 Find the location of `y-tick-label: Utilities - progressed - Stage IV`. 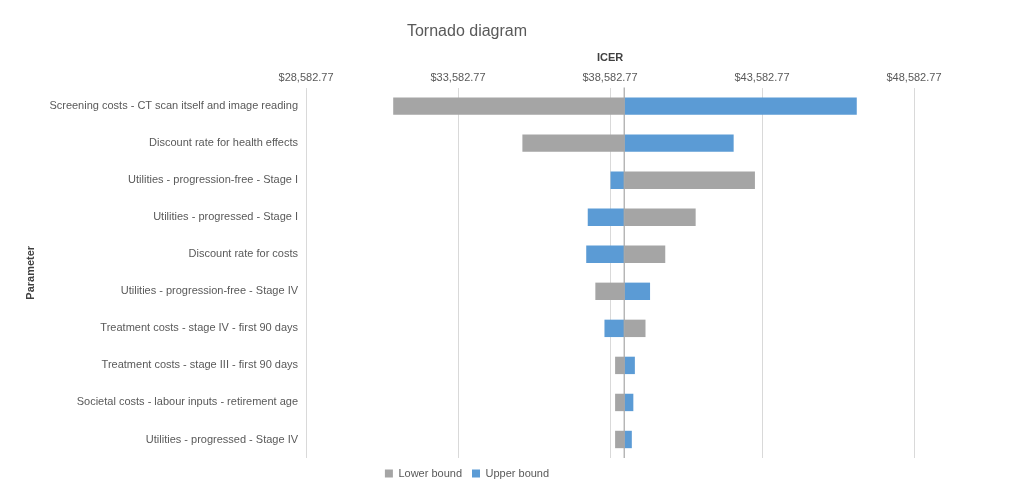

y-tick-label: Utilities - progressed - Stage IV is located at coordinates (222, 438).